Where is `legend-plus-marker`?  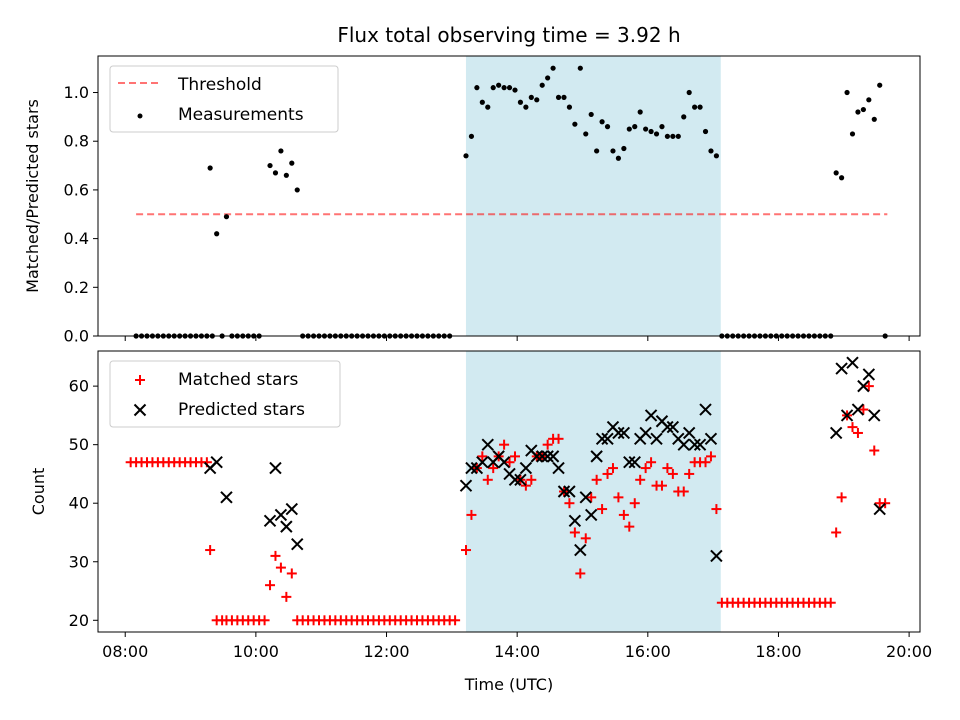 legend-plus-marker is located at coordinates (140, 380).